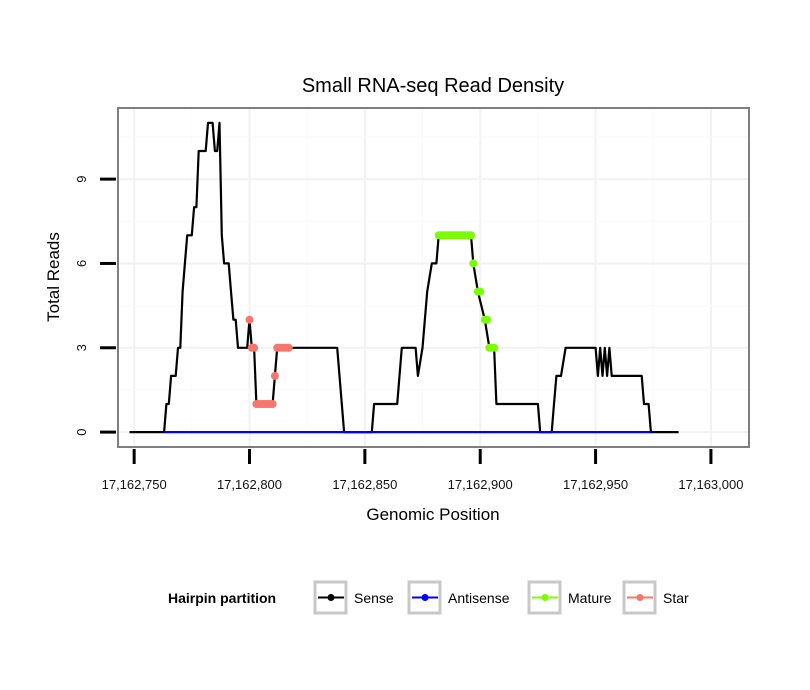 Image resolution: width=810 pixels, height=690 pixels. I want to click on legend-label: Mature, so click(590, 598).